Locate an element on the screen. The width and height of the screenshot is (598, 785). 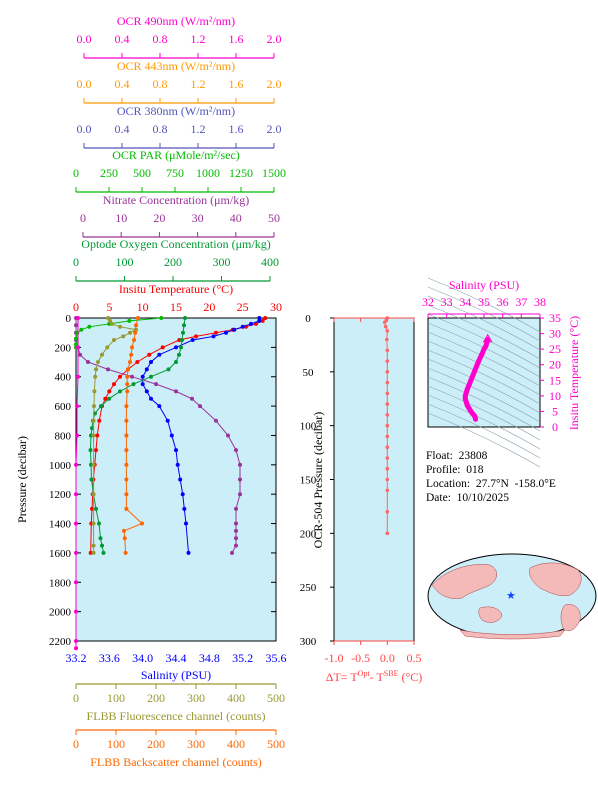
delta-t-line is located at coordinates (386, 425).